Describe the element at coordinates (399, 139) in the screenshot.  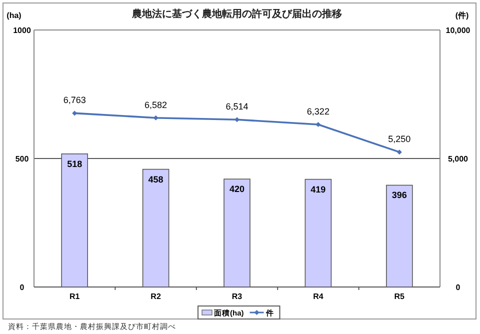
I see `data-label: 5,250` at that location.